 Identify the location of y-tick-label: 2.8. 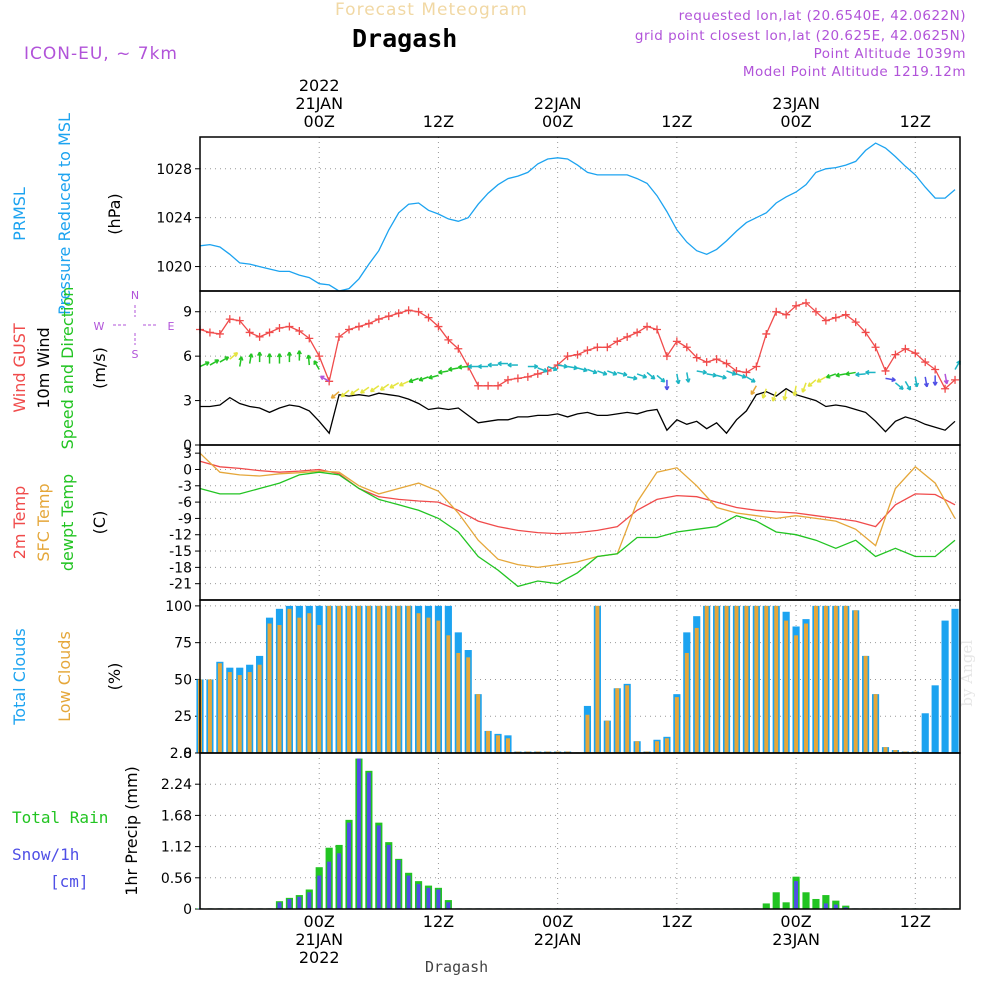
(181, 754).